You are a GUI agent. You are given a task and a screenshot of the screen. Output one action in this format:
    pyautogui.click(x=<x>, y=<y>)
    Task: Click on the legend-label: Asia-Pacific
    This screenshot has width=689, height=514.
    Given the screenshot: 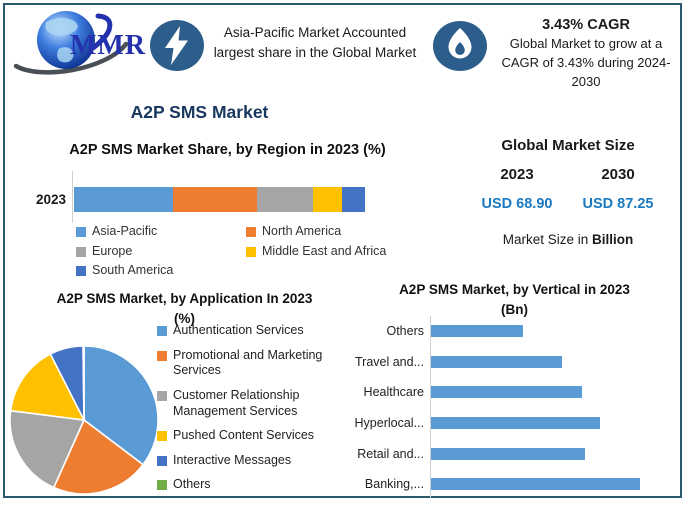 What is the action you would take?
    pyautogui.click(x=125, y=231)
    